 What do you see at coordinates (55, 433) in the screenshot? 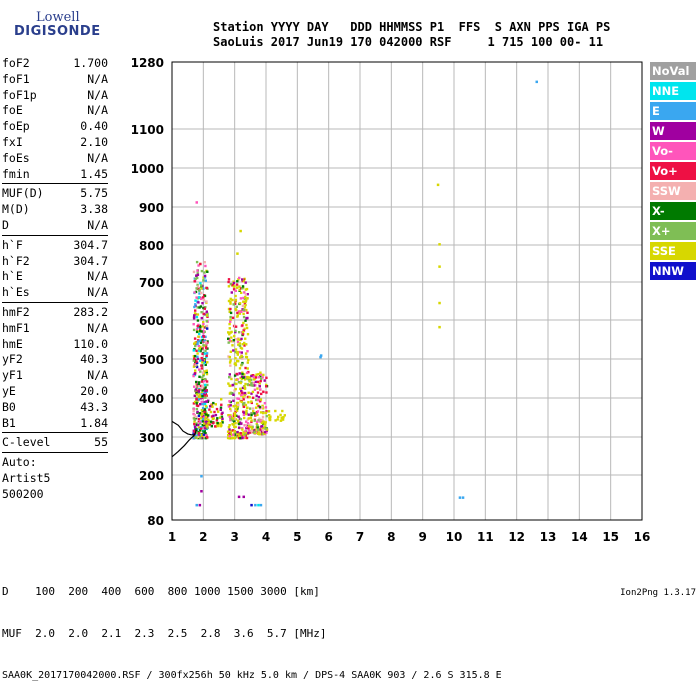
I see `param-separator` at bounding box center [55, 433].